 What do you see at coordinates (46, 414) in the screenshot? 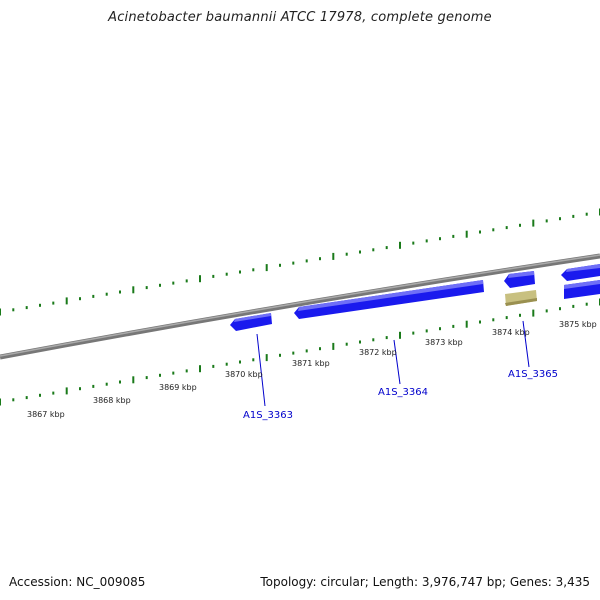
I see `scale-label: 3867 kbp` at bounding box center [46, 414].